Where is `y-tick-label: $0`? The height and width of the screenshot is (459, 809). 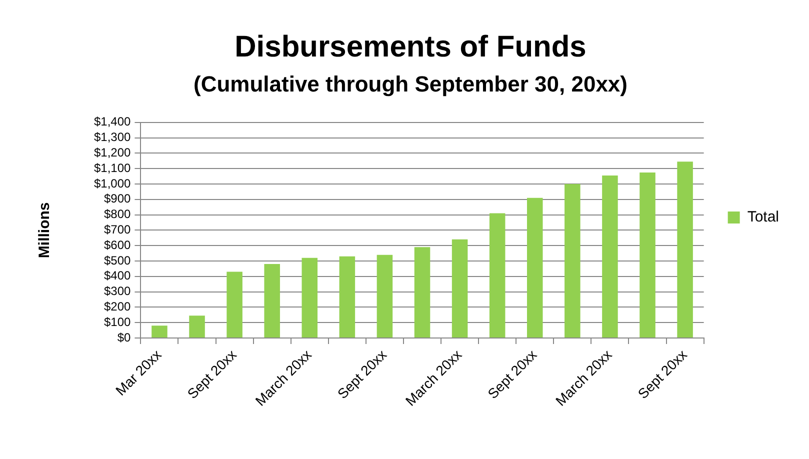
y-tick-label: $0 is located at coordinates (124, 337).